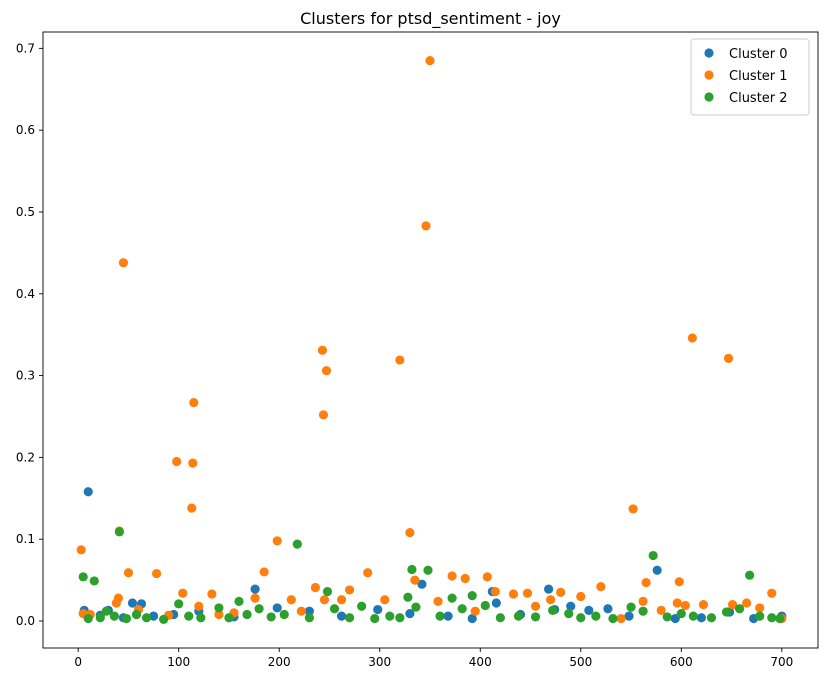  Describe the element at coordinates (480, 662) in the screenshot. I see `x-tick-label: 400` at that location.